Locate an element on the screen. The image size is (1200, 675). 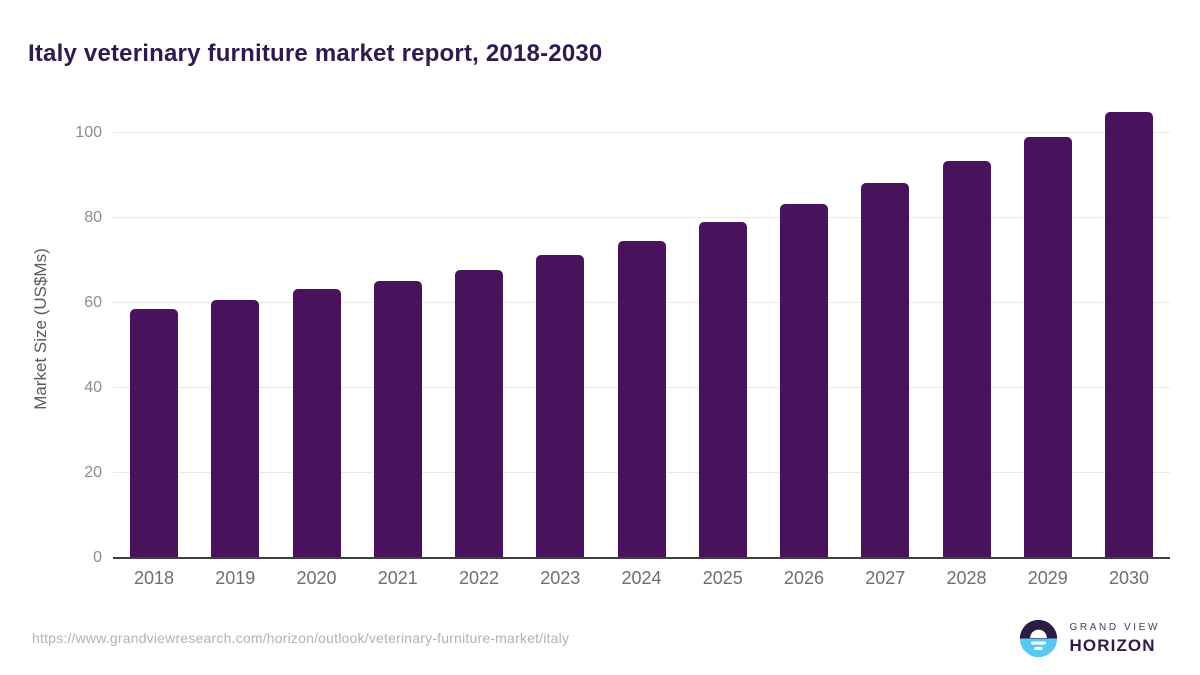
x-tick-label-2023: 2023 is located at coordinates (560, 578).